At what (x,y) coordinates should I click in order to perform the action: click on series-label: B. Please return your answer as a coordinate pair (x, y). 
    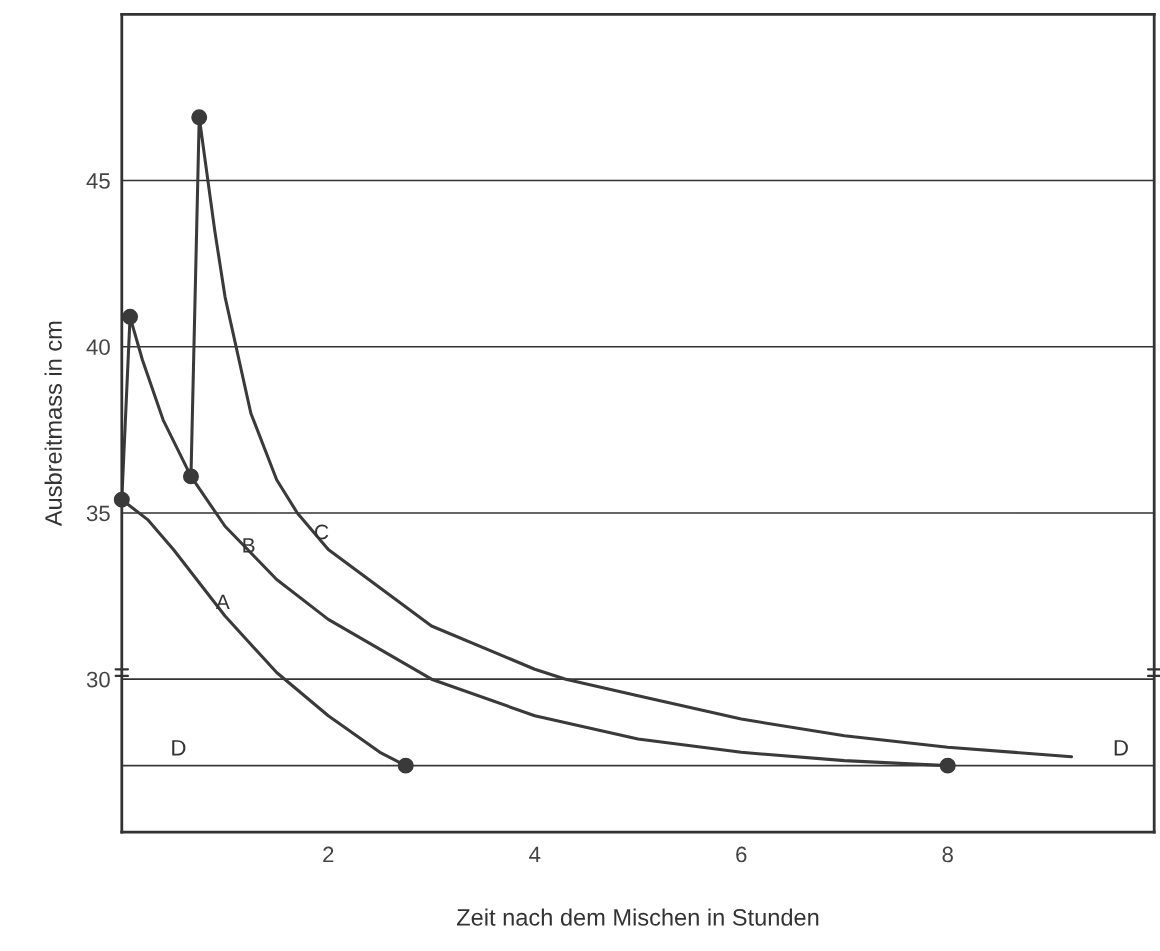
    Looking at the image, I should click on (249, 545).